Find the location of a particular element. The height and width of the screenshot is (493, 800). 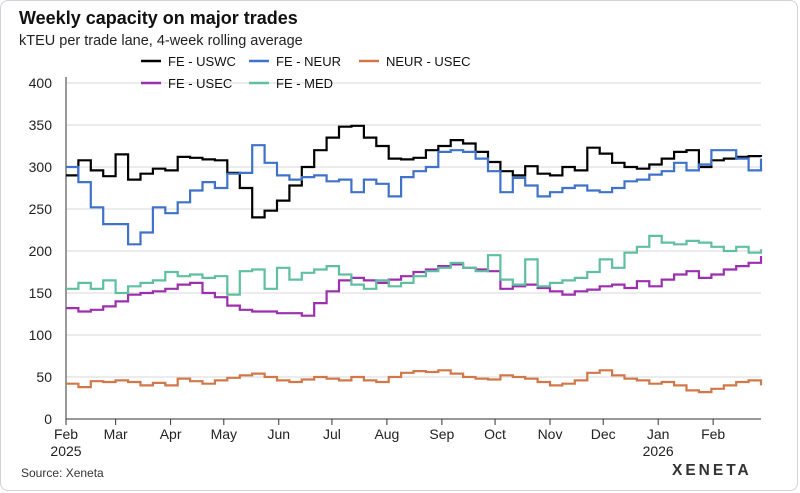

x-tick-label-nov-9: Nov is located at coordinates (550, 434).